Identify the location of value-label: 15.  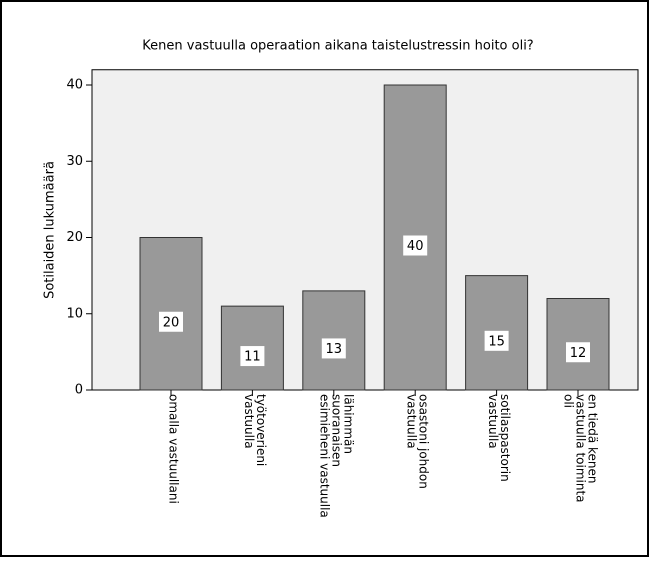
(496, 341).